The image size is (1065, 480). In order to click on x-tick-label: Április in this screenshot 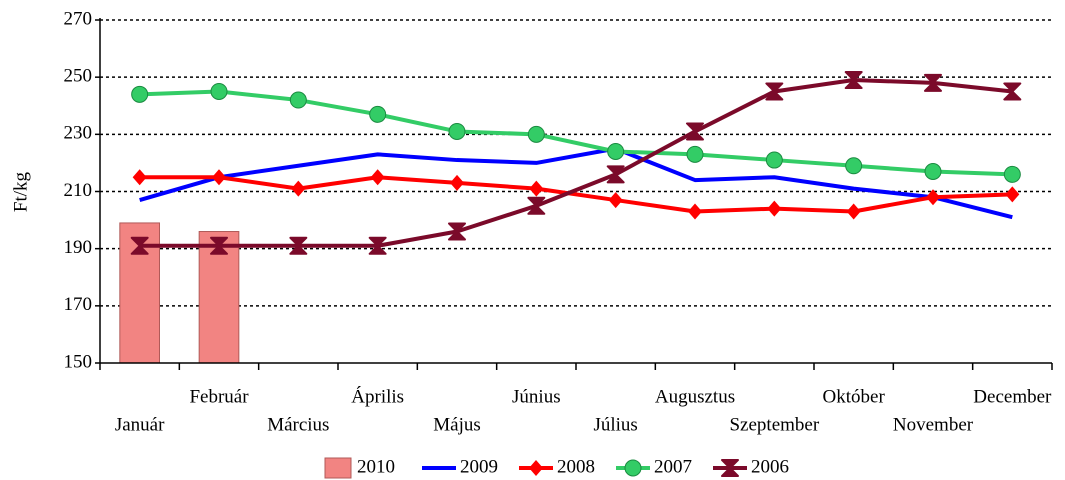, I will do `click(377, 396)`.